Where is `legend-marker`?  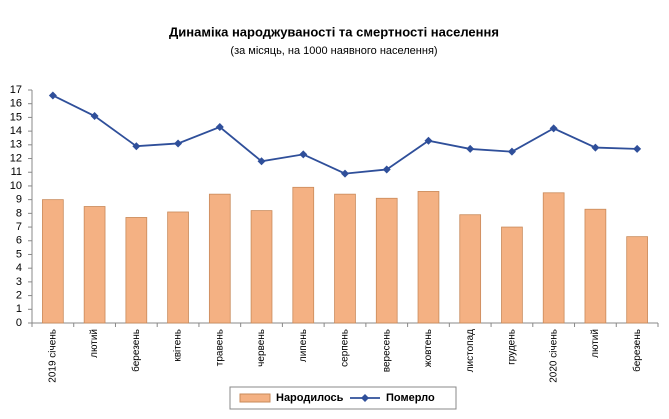
legend-marker is located at coordinates (365, 398).